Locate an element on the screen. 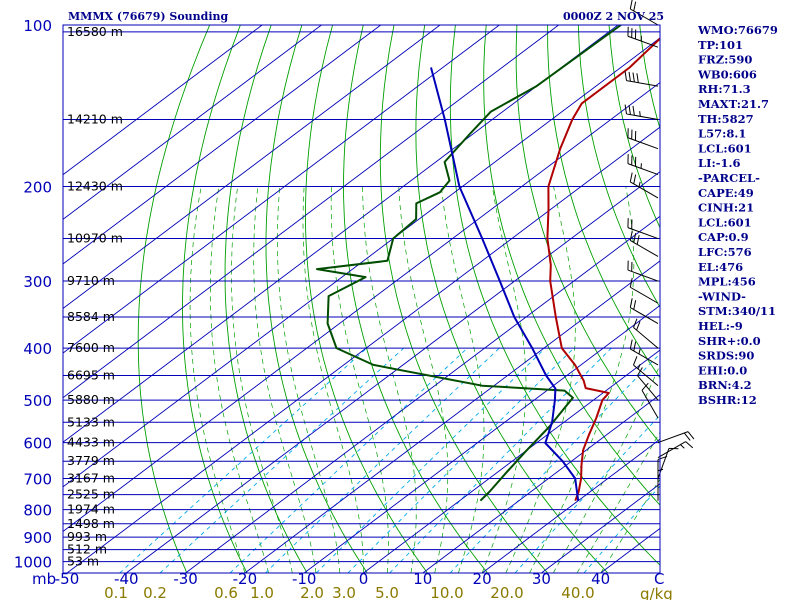  chart-time: 0000Z 2 NOV 25 is located at coordinates (613, 16).